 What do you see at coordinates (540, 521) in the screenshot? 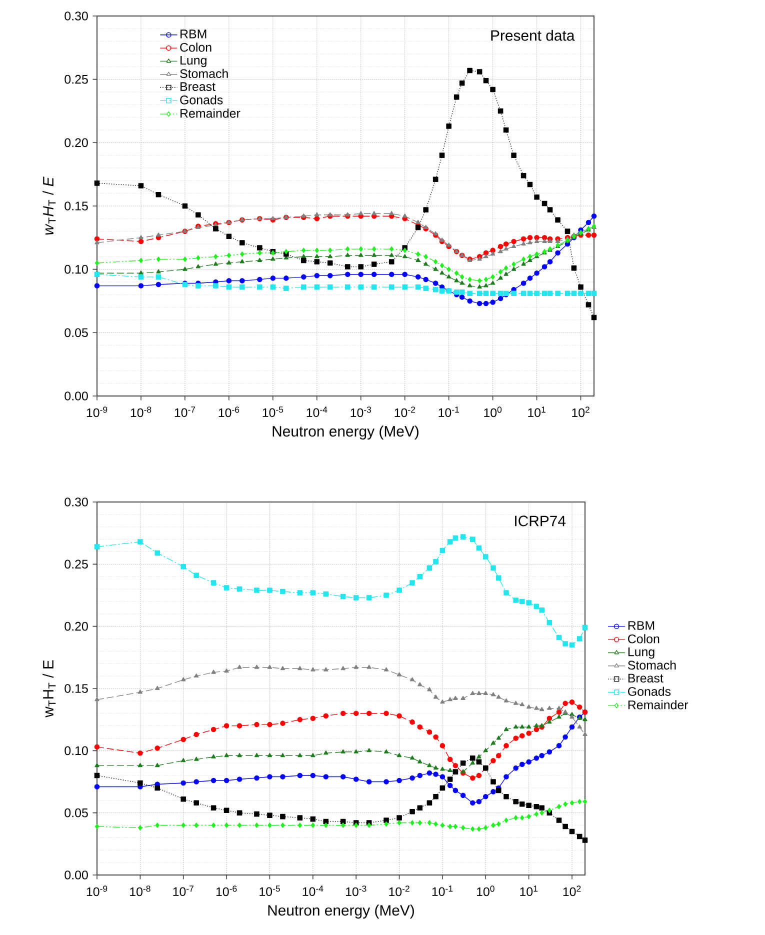
I see `annotation: ICRP74` at bounding box center [540, 521].